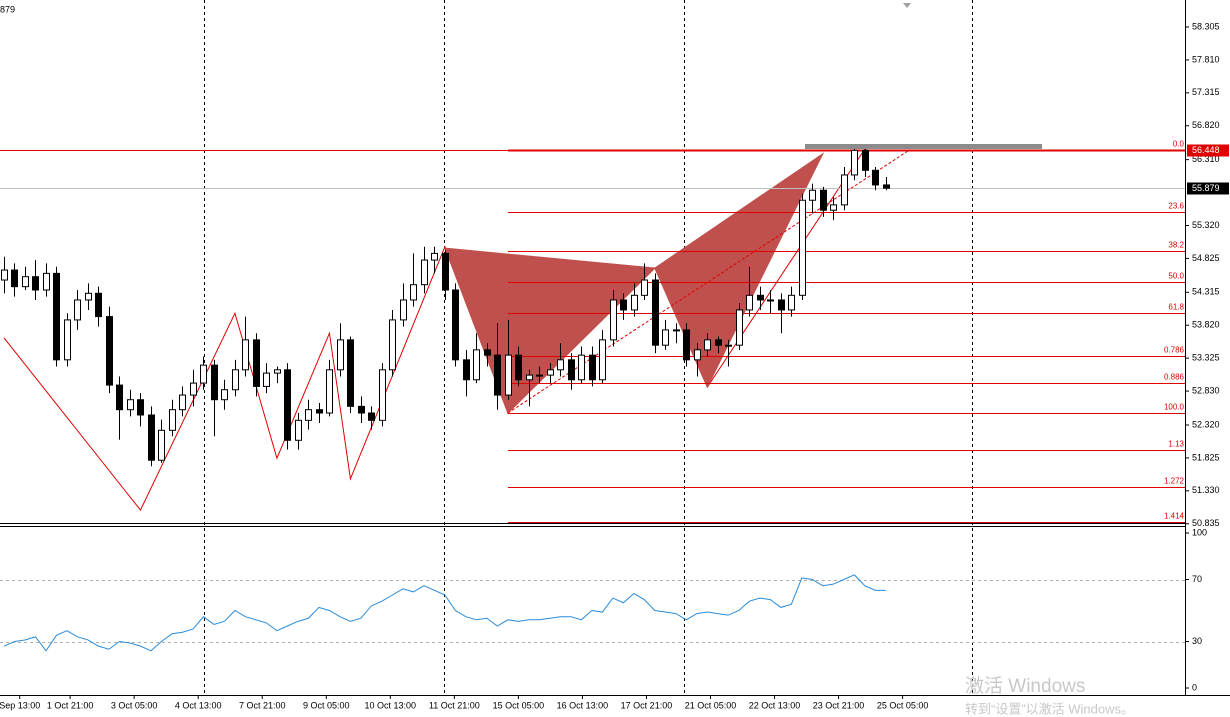 The width and height of the screenshot is (1230, 717). Describe the element at coordinates (1199, 532) in the screenshot. I see `y-tick-label: 100` at that location.